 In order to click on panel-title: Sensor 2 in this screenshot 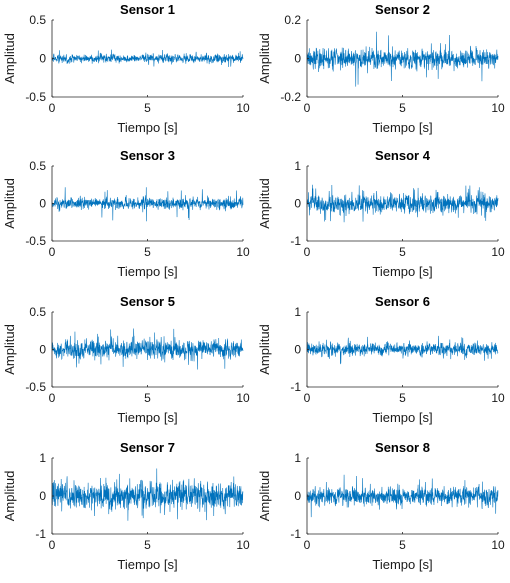, I will do `click(402, 9)`.